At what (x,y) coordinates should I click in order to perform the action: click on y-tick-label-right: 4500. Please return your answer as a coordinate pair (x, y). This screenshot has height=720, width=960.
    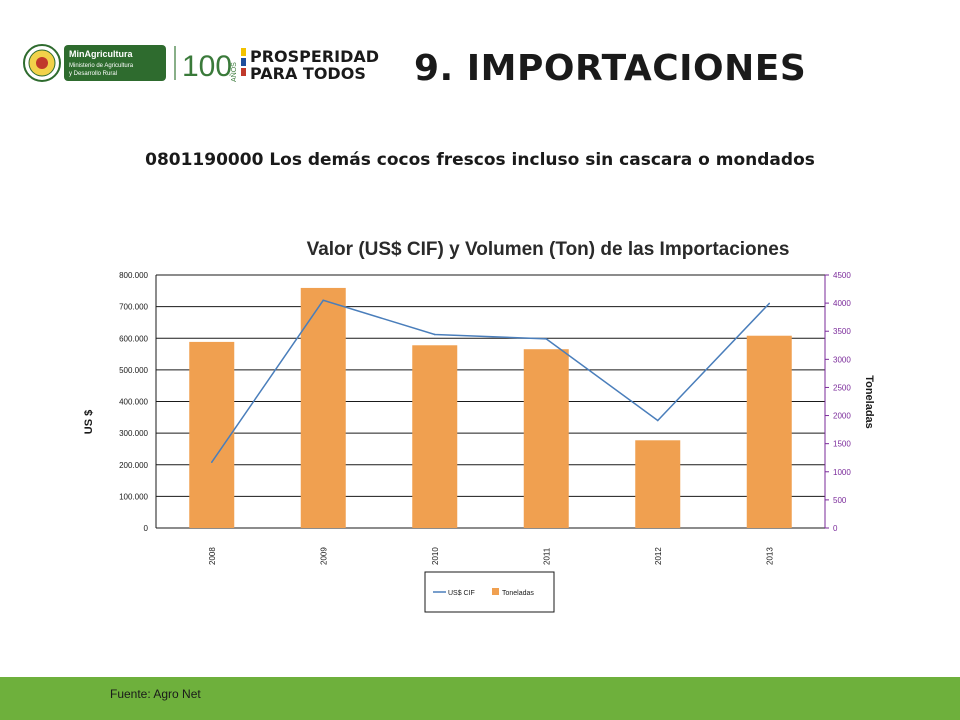
    Looking at the image, I should click on (842, 275).